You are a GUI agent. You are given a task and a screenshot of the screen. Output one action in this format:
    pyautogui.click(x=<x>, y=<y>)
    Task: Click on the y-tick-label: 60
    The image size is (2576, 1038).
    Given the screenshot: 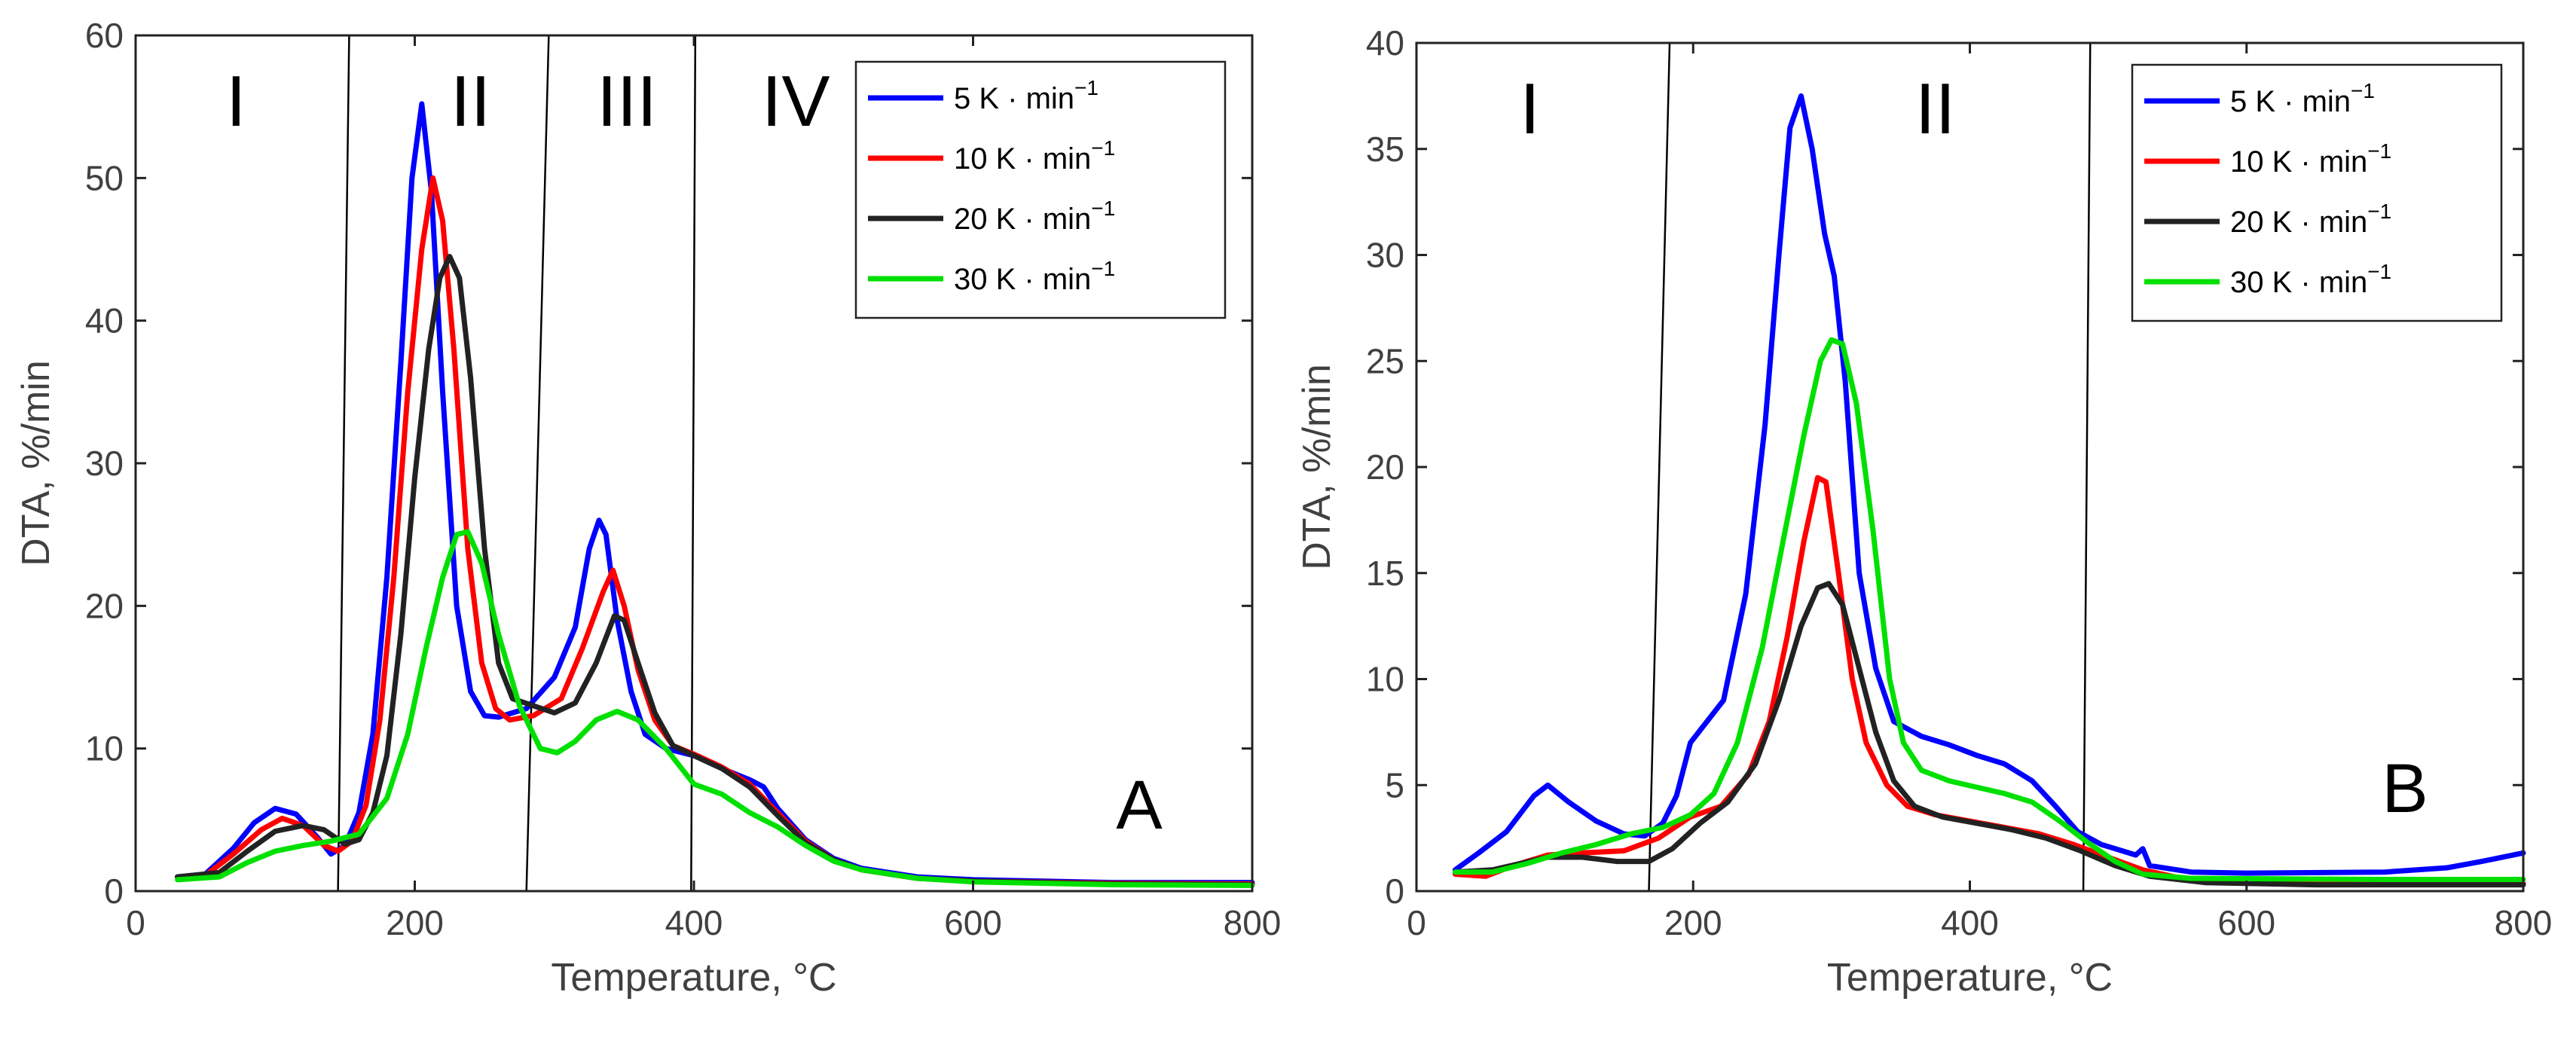 What is the action you would take?
    pyautogui.click(x=104, y=35)
    